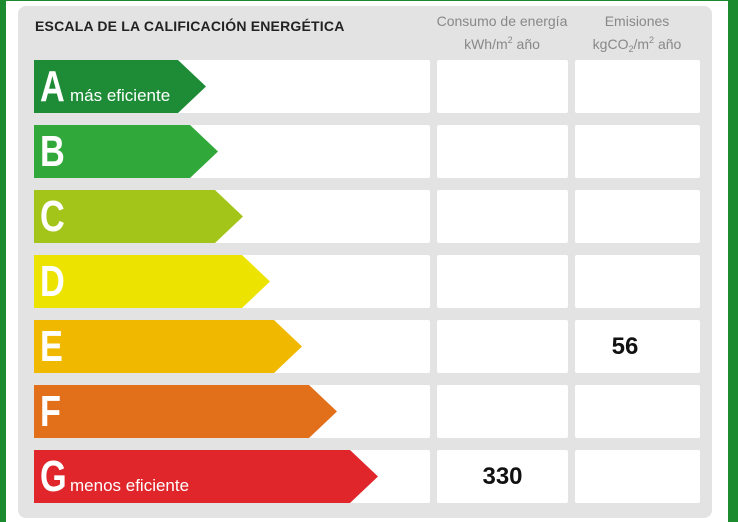  Describe the element at coordinates (502, 21) in the screenshot. I see `consumption-header-label: Consumo de energía` at that location.